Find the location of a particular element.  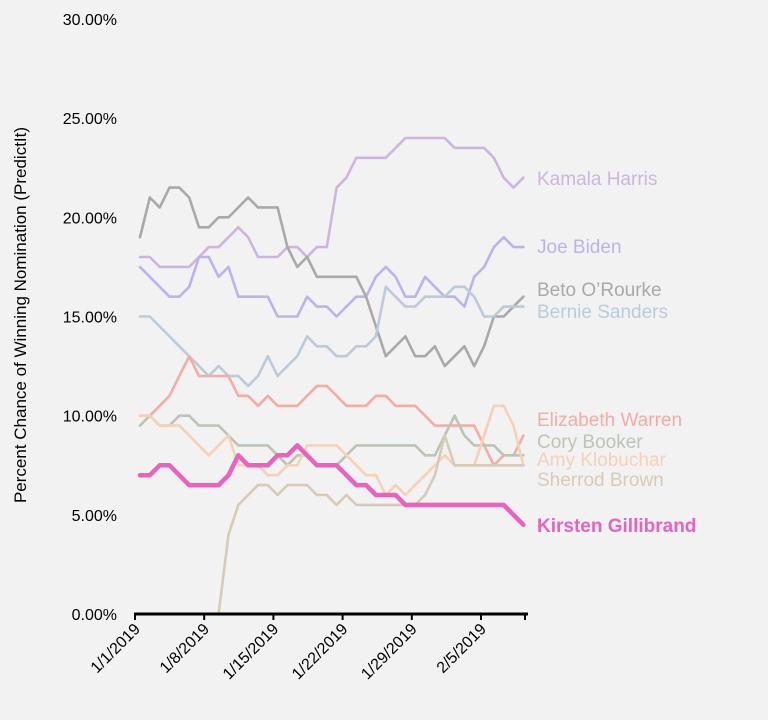

series-label: Beto O’Rourke is located at coordinates (599, 290).